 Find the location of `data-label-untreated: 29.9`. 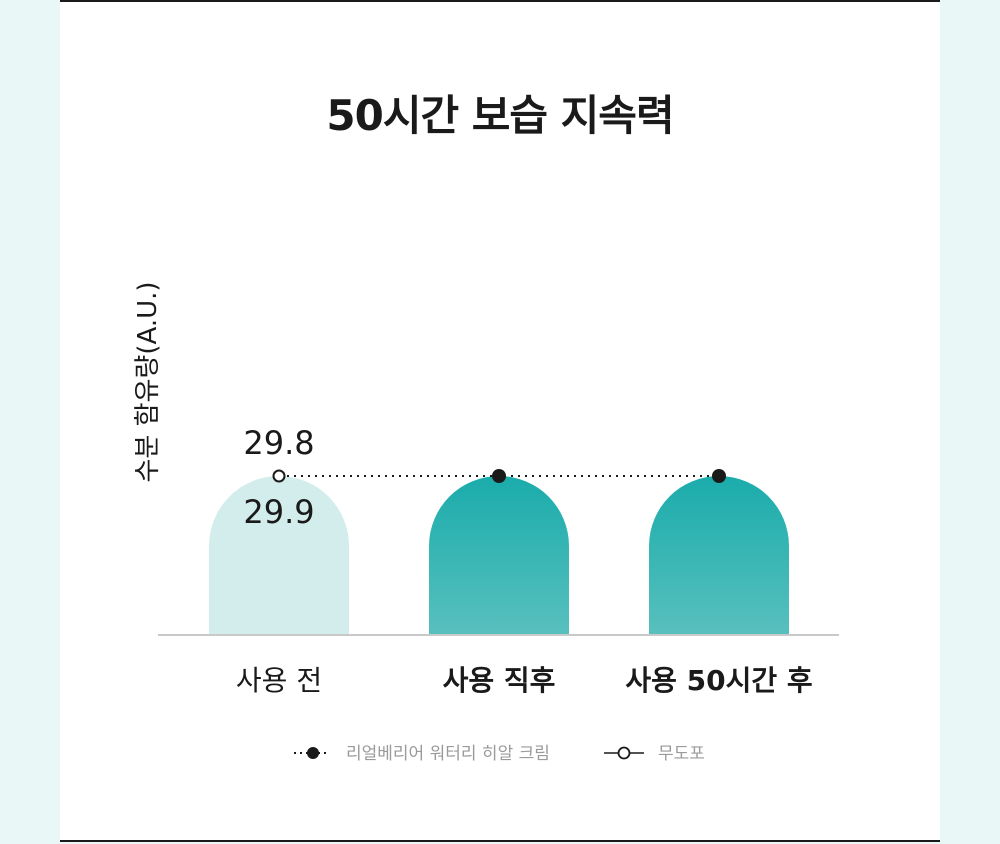

data-label-untreated: 29.9 is located at coordinates (278, 512).